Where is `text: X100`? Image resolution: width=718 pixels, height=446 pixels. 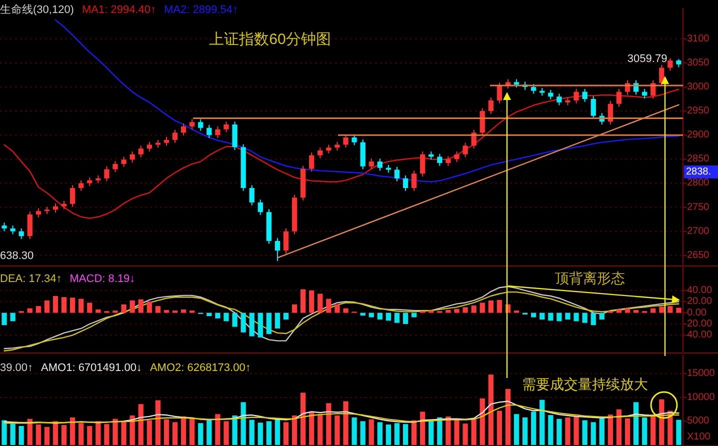
text: X100 is located at coordinates (699, 437).